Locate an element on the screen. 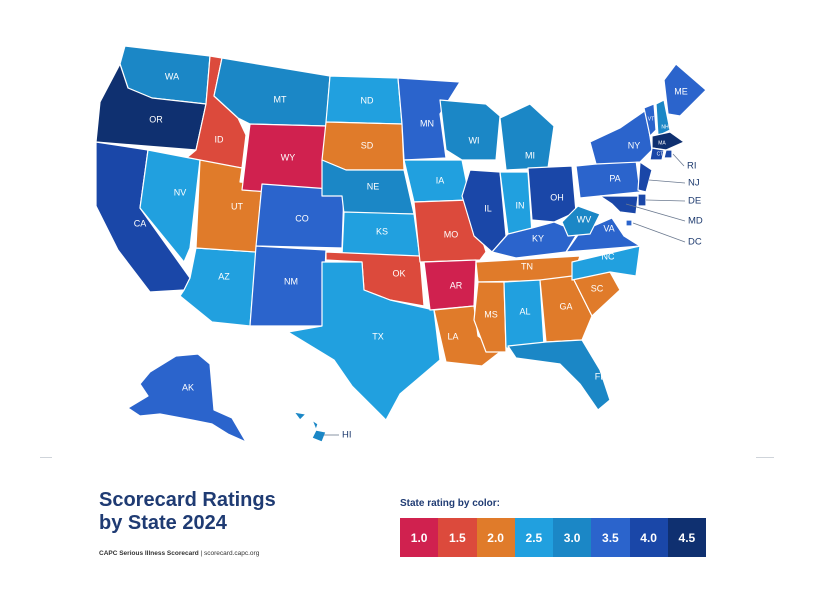 This screenshot has height=601, width=816. state-label-ut: UT is located at coordinates (237, 206).